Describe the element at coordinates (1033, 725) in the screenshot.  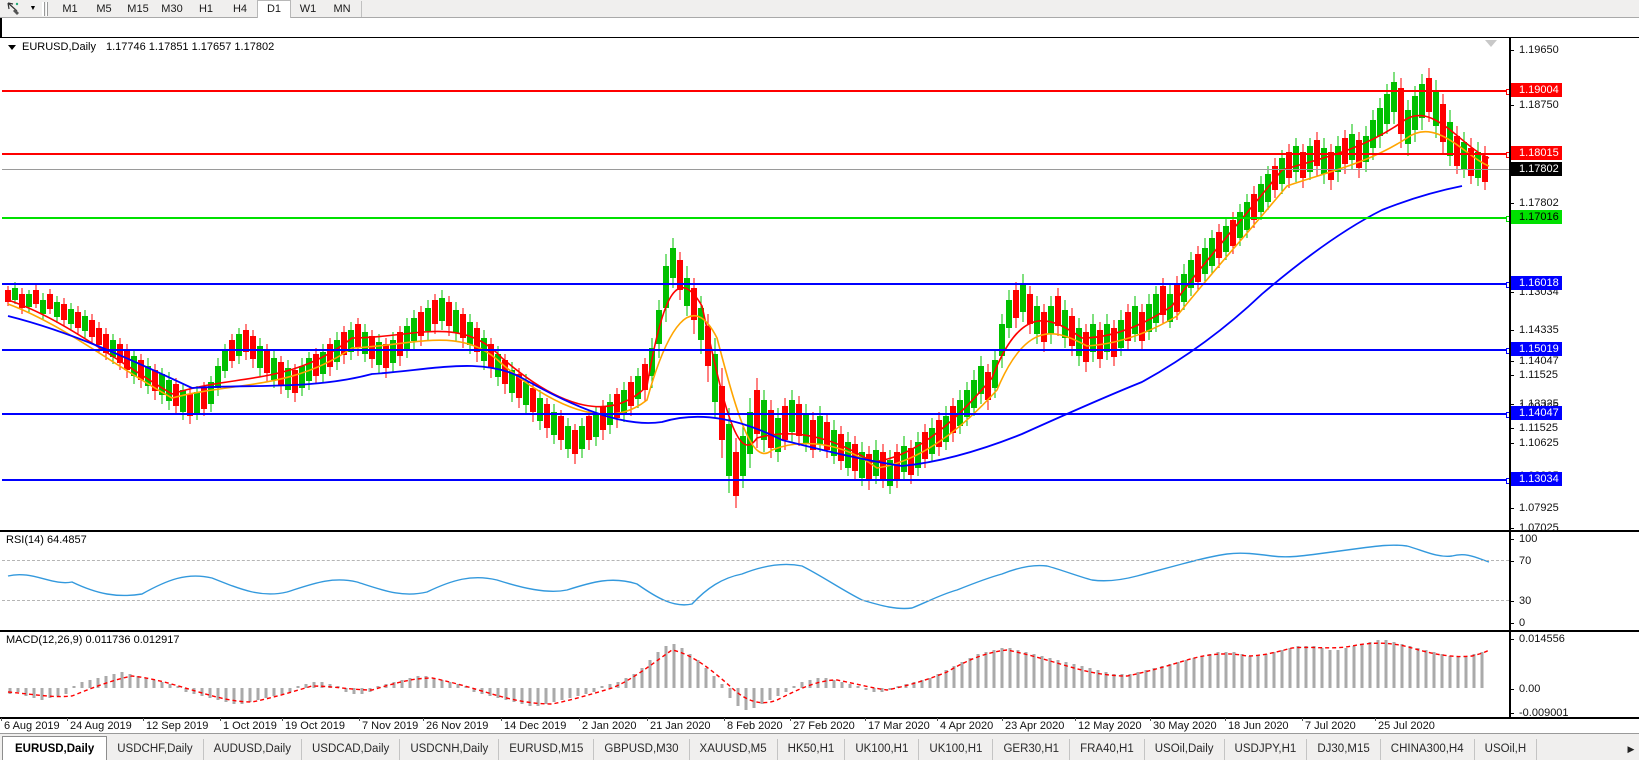
I see `time-tick: 23 Apr 2020` at that location.